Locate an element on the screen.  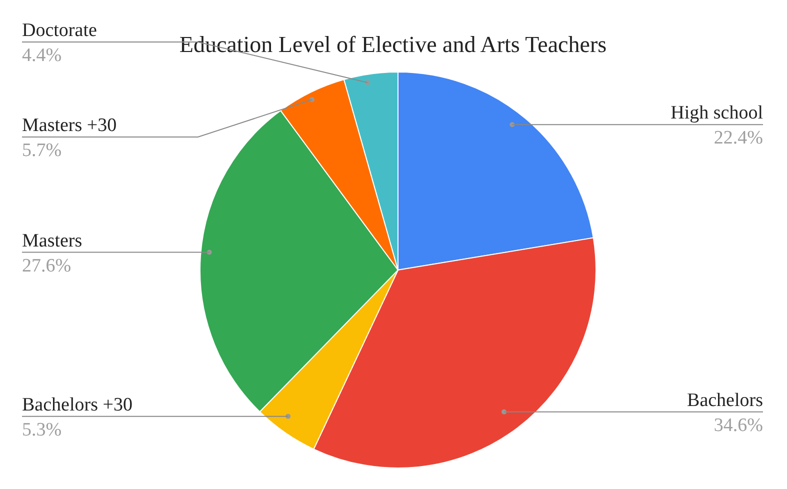
data-label: 34.6% is located at coordinates (739, 425).